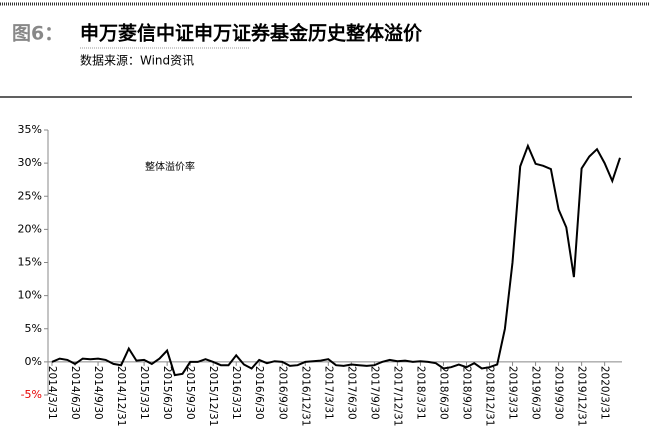 This screenshot has width=650, height=447. I want to click on x-tick-label: 2015/9/30, so click(190, 393).